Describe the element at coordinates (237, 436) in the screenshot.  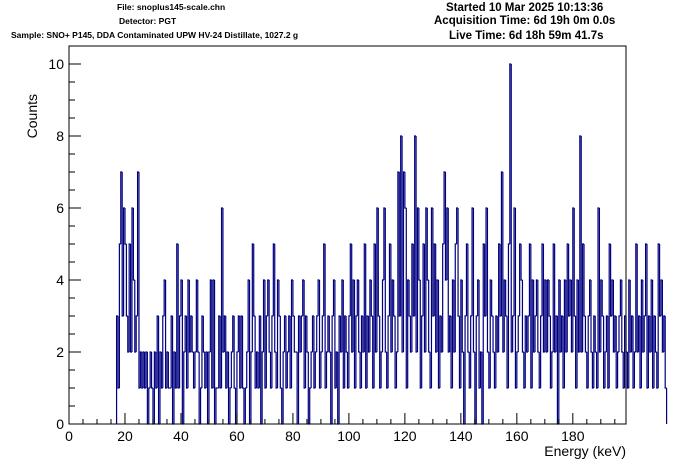
I see `x-tick-label: 60` at that location.